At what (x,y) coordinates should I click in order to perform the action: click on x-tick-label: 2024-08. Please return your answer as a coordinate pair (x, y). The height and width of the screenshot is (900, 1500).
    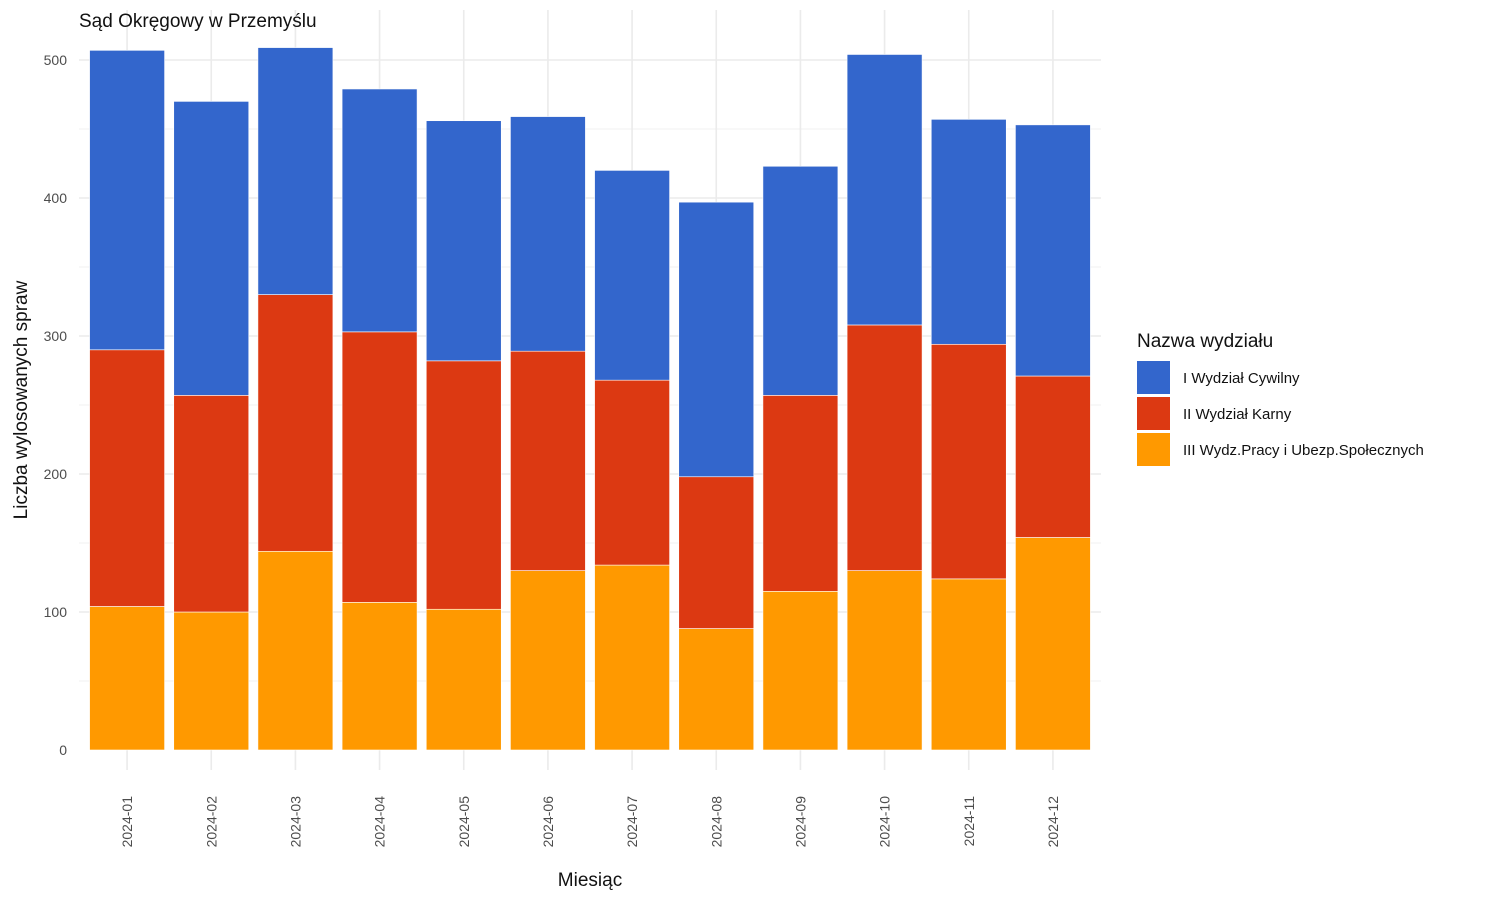
    Looking at the image, I should click on (716, 822).